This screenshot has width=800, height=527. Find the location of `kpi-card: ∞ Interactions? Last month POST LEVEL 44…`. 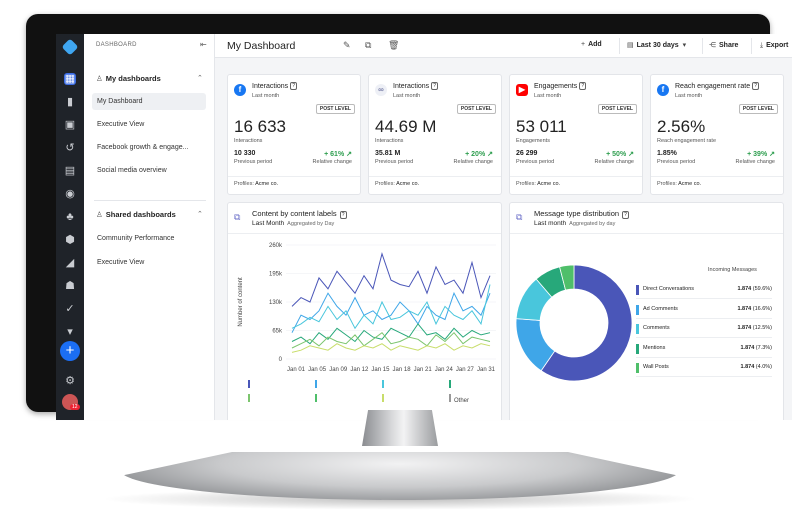

kpi-card: ∞ Interactions? Last month POST LEVEL 44… is located at coordinates (435, 134).